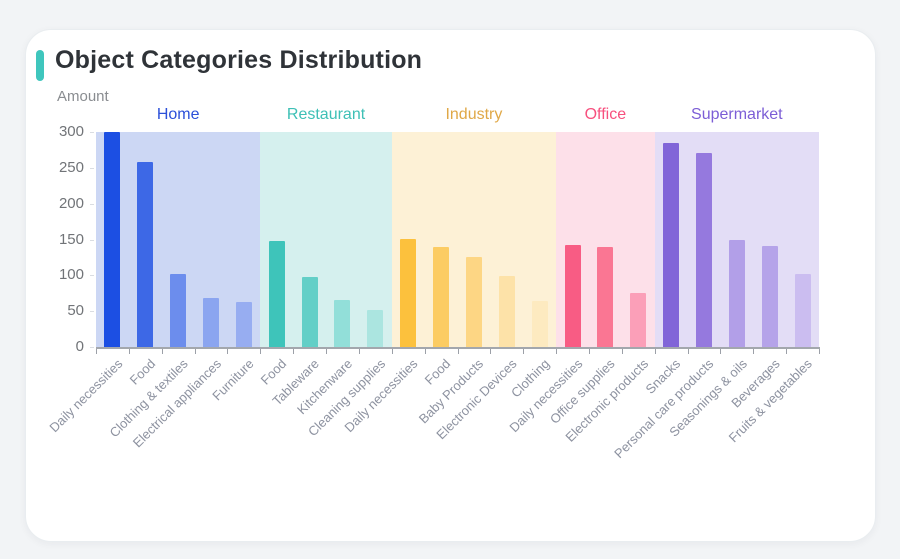 This screenshot has height=559, width=900. Describe the element at coordinates (540, 324) in the screenshot. I see `bar-industry-clothing` at that location.